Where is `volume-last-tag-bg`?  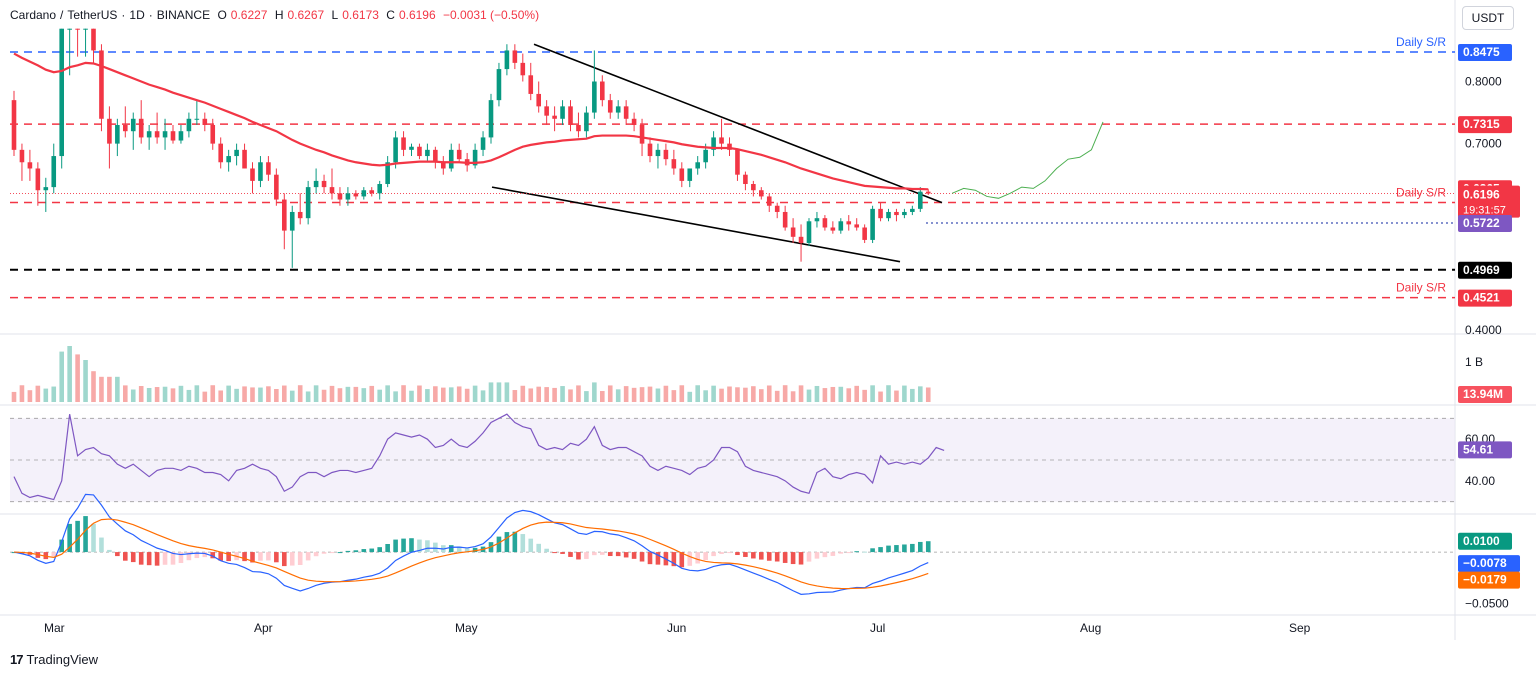
volume-last-tag-bg is located at coordinates (1485, 394).